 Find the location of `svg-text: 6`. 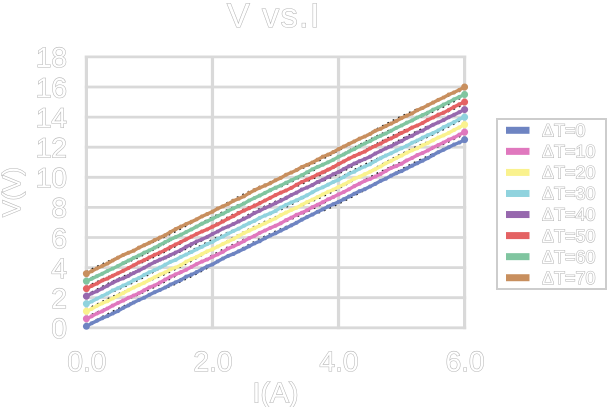

svg-text: 6 is located at coordinates (59, 238).